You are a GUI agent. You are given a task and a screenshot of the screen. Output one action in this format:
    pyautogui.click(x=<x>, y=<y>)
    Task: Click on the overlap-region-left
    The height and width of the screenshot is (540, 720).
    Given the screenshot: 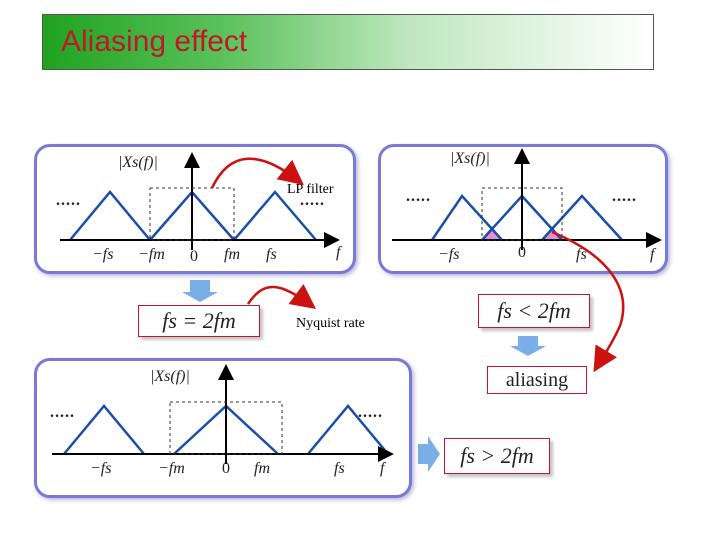 What is the action you would take?
    pyautogui.click(x=492, y=233)
    